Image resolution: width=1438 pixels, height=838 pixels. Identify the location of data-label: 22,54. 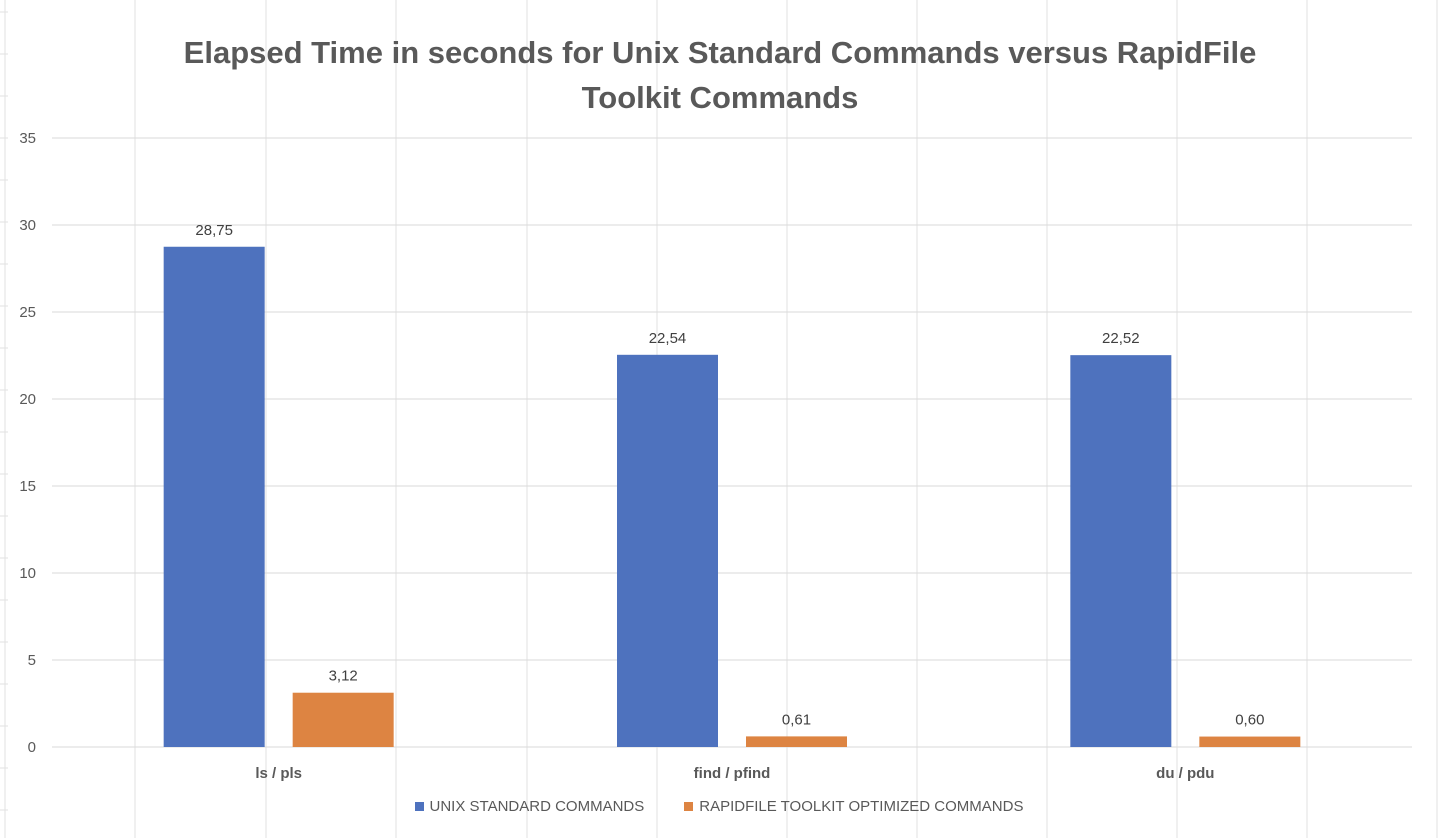
(668, 338).